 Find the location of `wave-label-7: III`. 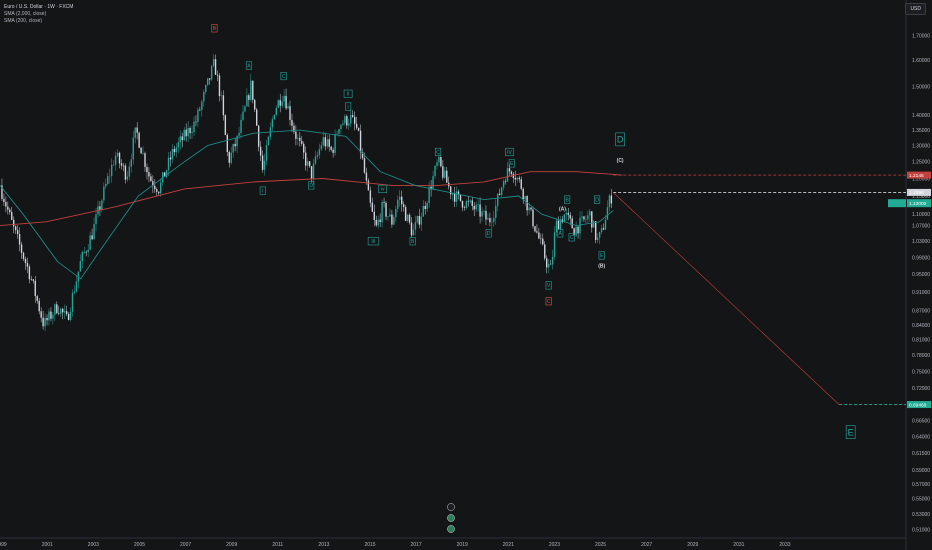

wave-label-7: III is located at coordinates (373, 242).